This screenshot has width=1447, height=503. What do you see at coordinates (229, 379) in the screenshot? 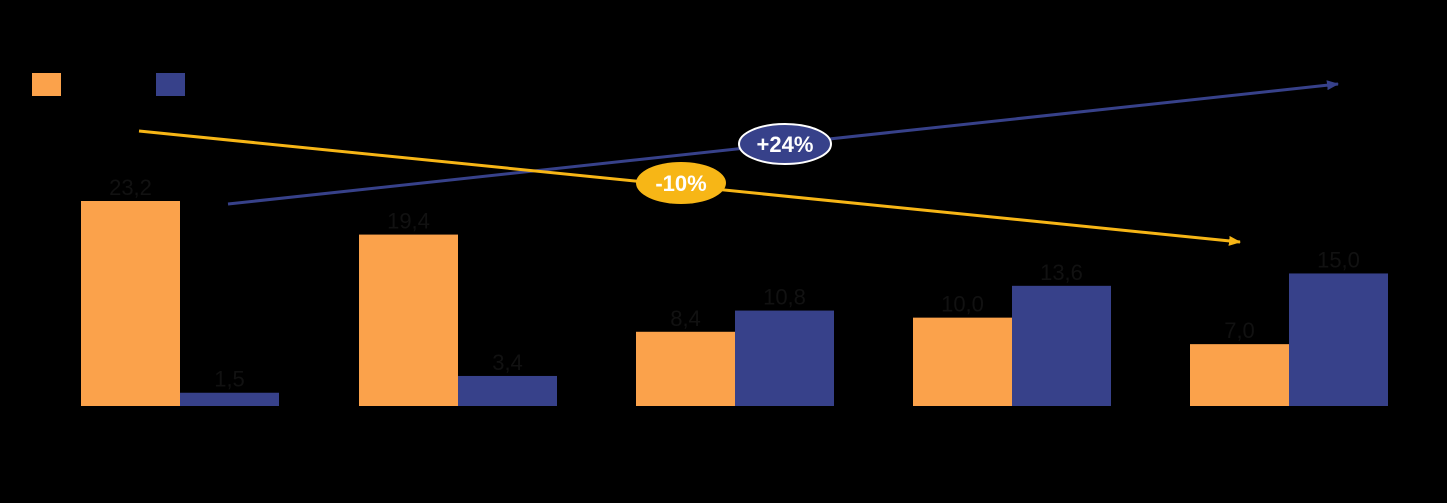
I see `value-label-navy-1: 1,5` at bounding box center [229, 379].